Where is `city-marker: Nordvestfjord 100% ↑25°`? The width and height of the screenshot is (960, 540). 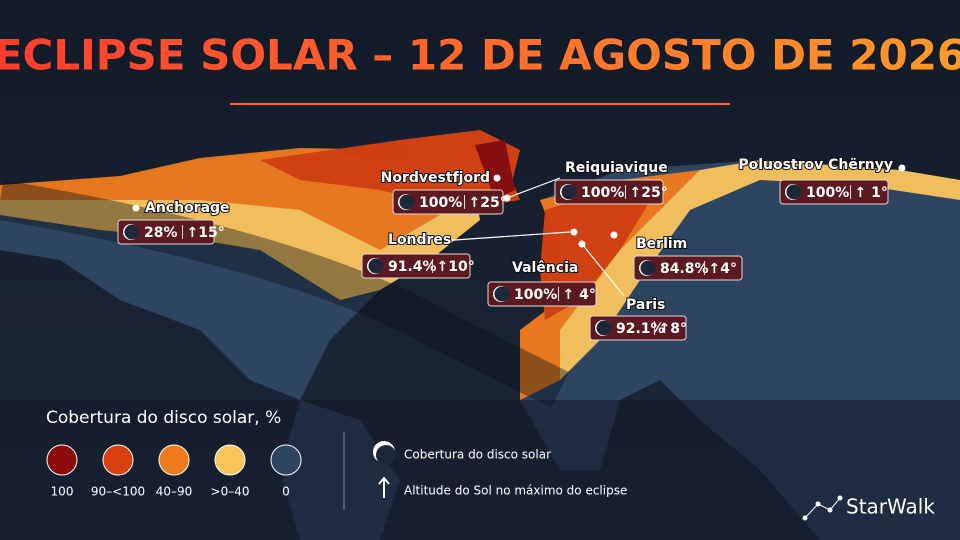 city-marker: Nordvestfjord 100% ↑25° is located at coordinates (443, 192).